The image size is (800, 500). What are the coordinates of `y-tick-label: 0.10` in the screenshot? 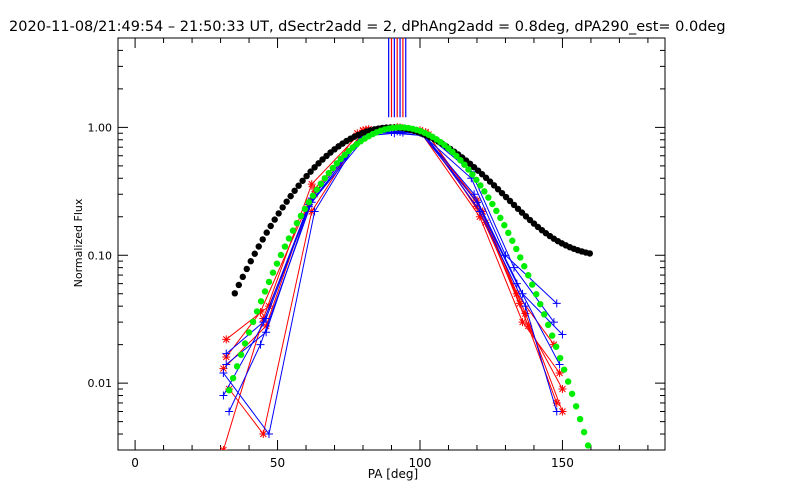 It's located at (100, 255).